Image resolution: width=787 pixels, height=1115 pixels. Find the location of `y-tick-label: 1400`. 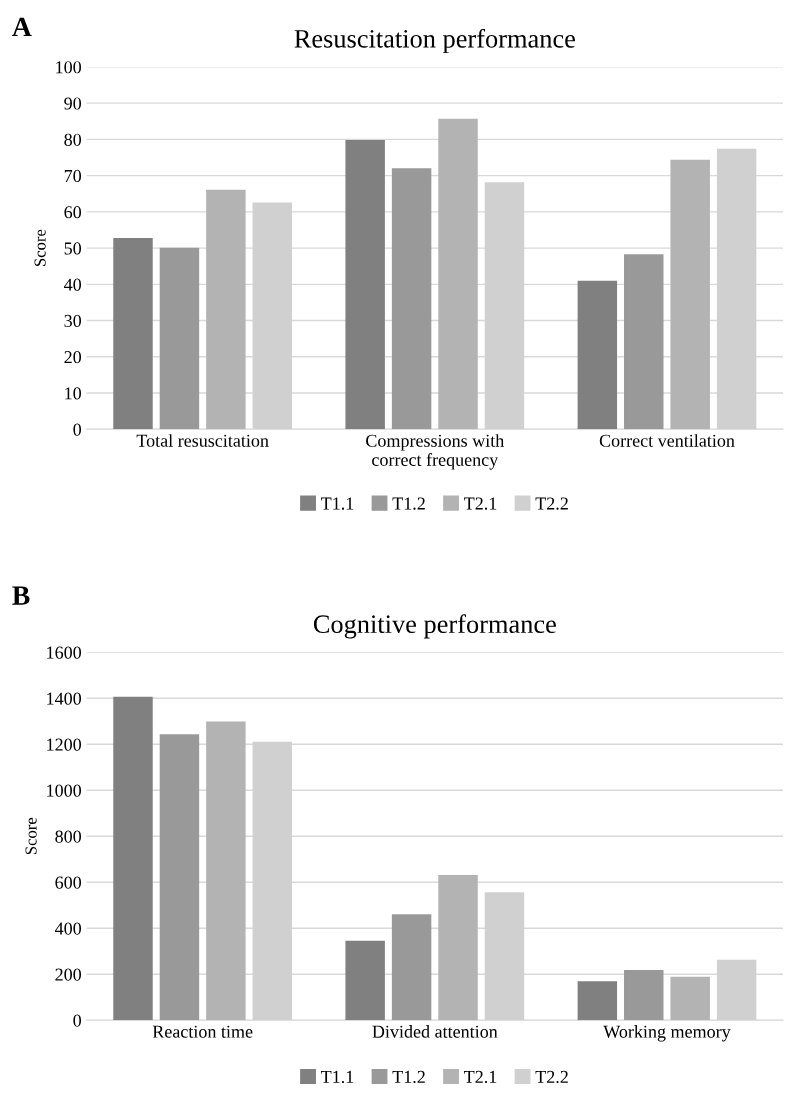

y-tick-label: 1400 is located at coordinates (64, 698).